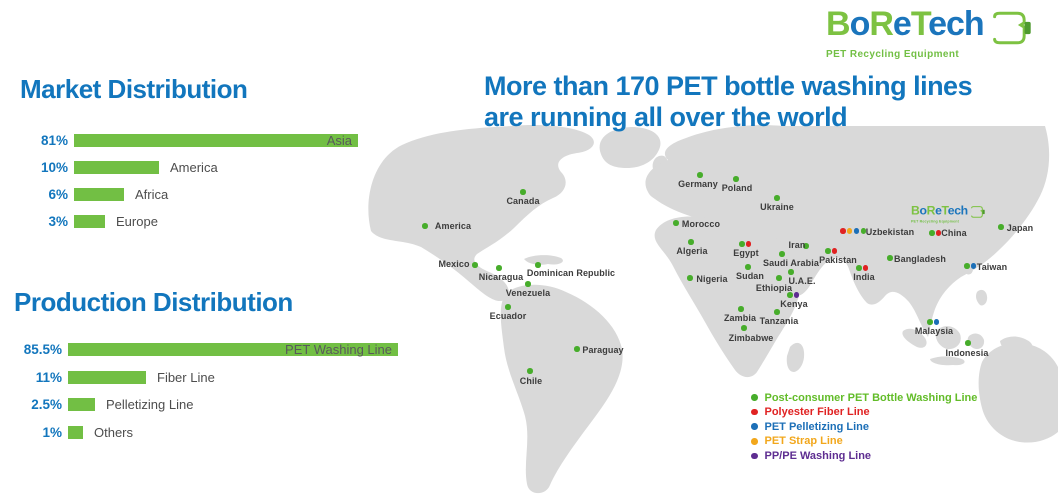  What do you see at coordinates (838, 260) in the screenshot?
I see `marker-label: Pakistan` at bounding box center [838, 260].